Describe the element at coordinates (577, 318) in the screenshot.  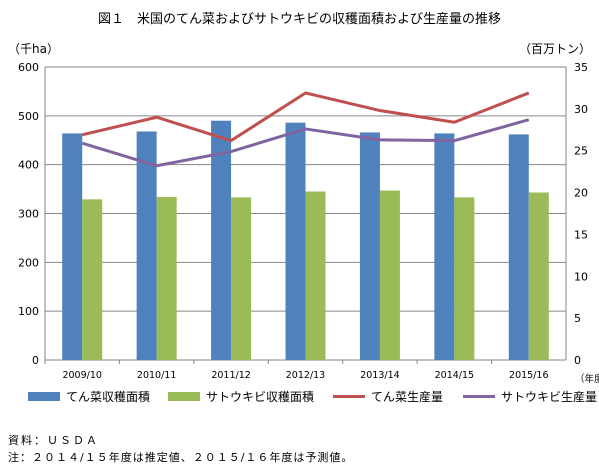
I see `y-tick-label-right: 5` at that location.